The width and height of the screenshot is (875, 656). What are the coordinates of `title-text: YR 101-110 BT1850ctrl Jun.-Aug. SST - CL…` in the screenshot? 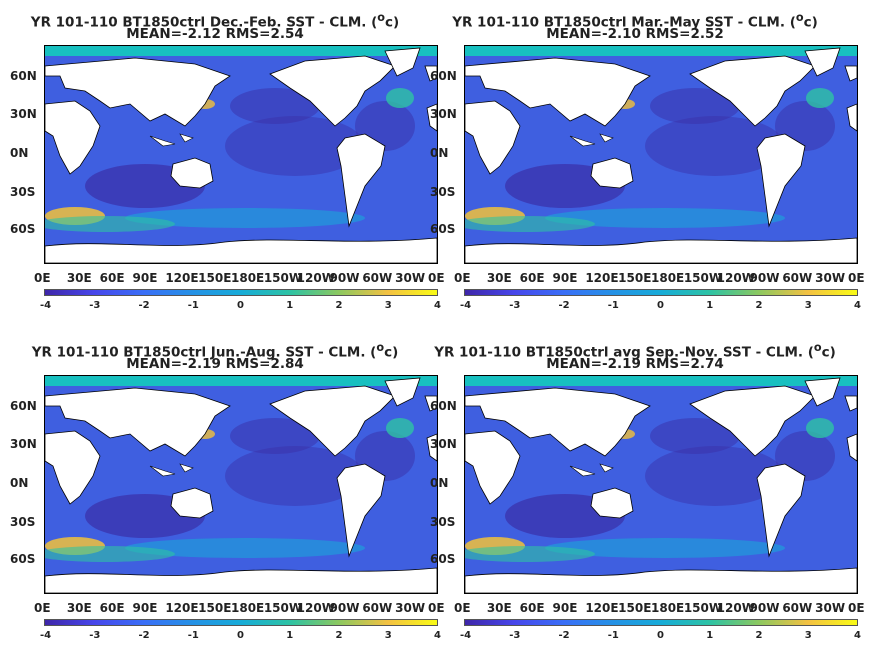 It's located at (204, 352).